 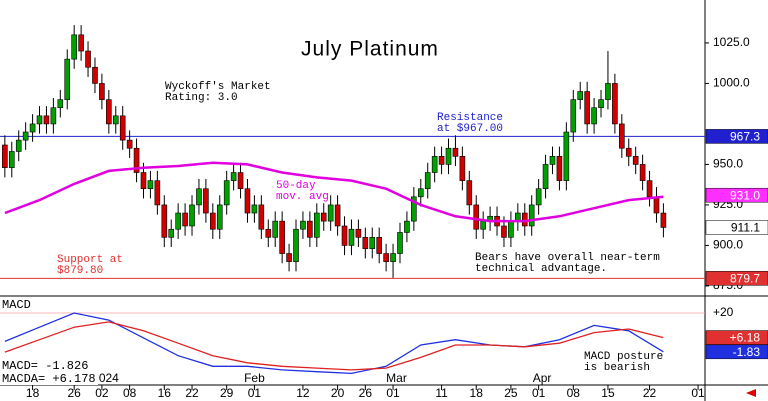 What do you see at coordinates (334, 192) in the screenshot?
I see `moving-average` at bounding box center [334, 192].